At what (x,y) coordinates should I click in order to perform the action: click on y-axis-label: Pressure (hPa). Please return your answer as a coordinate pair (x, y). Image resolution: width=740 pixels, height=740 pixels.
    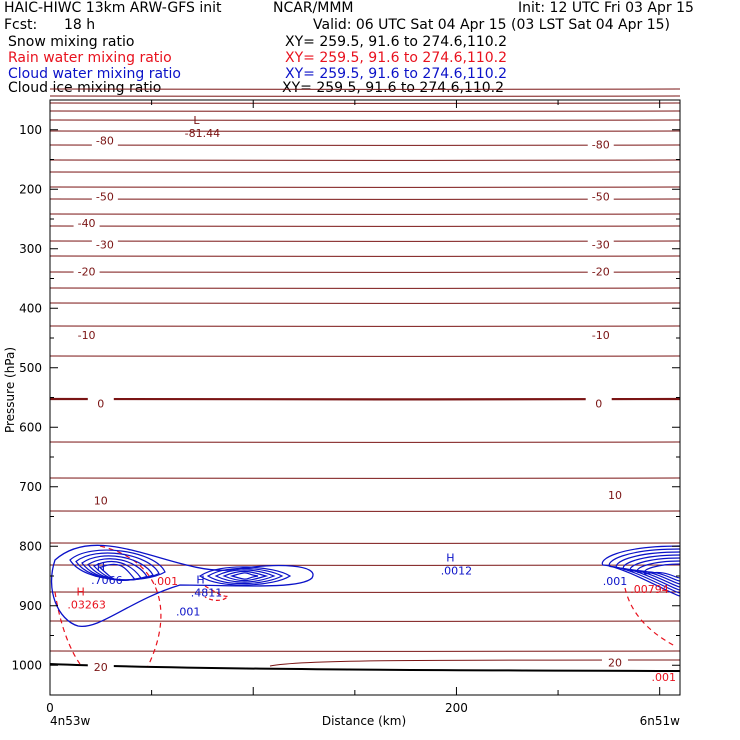
    Looking at the image, I should click on (10, 390).